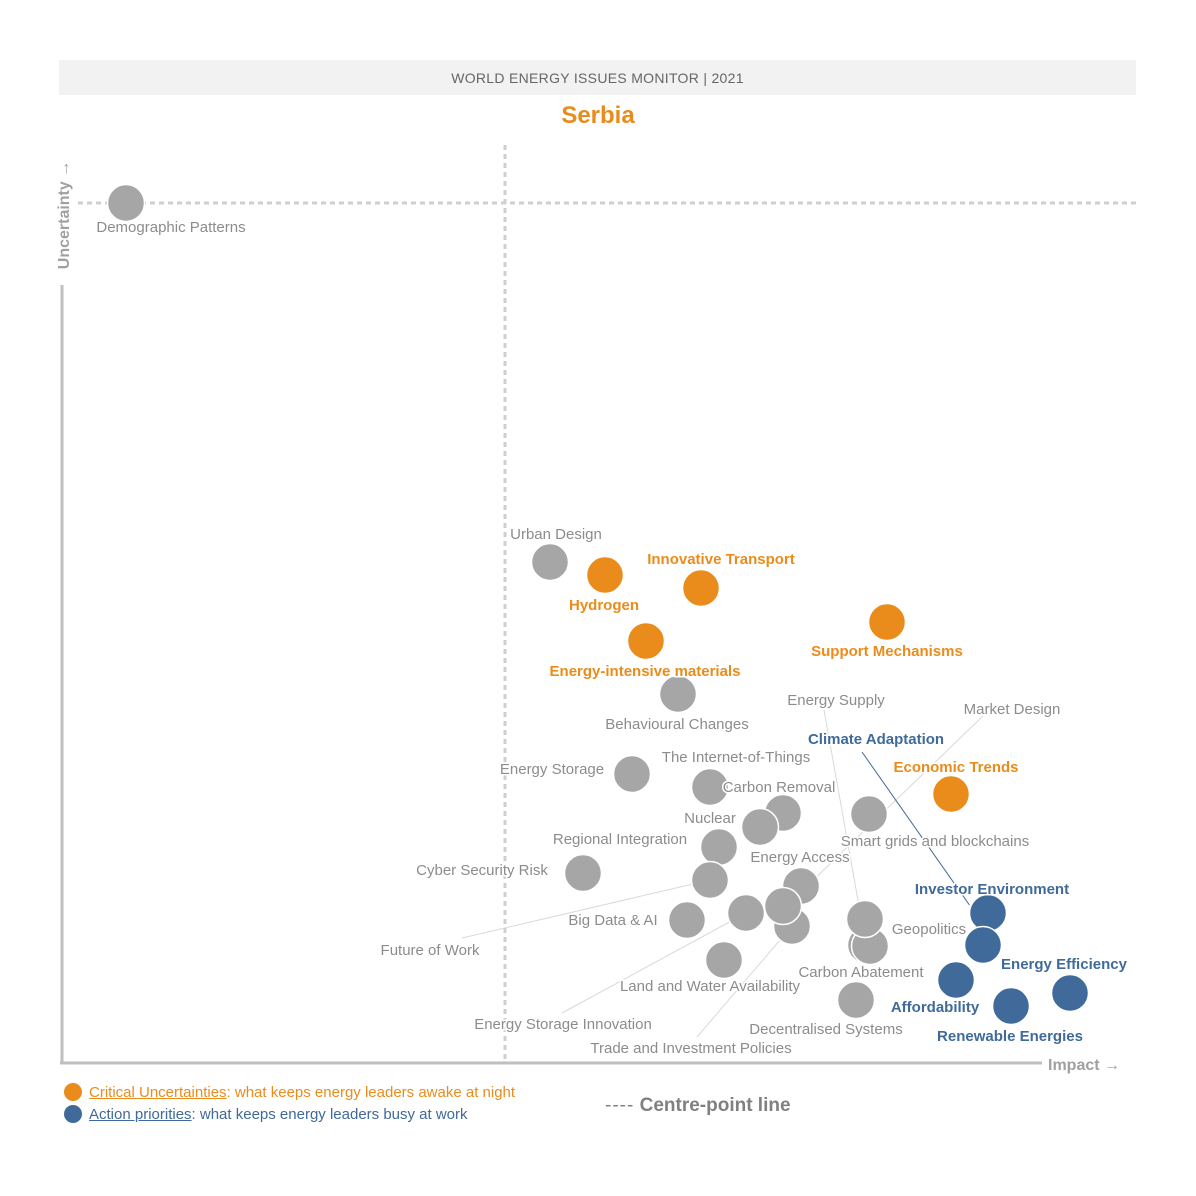 The image size is (1196, 1196). I want to click on y-axis-label: Uncertainty →, so click(64, 215).